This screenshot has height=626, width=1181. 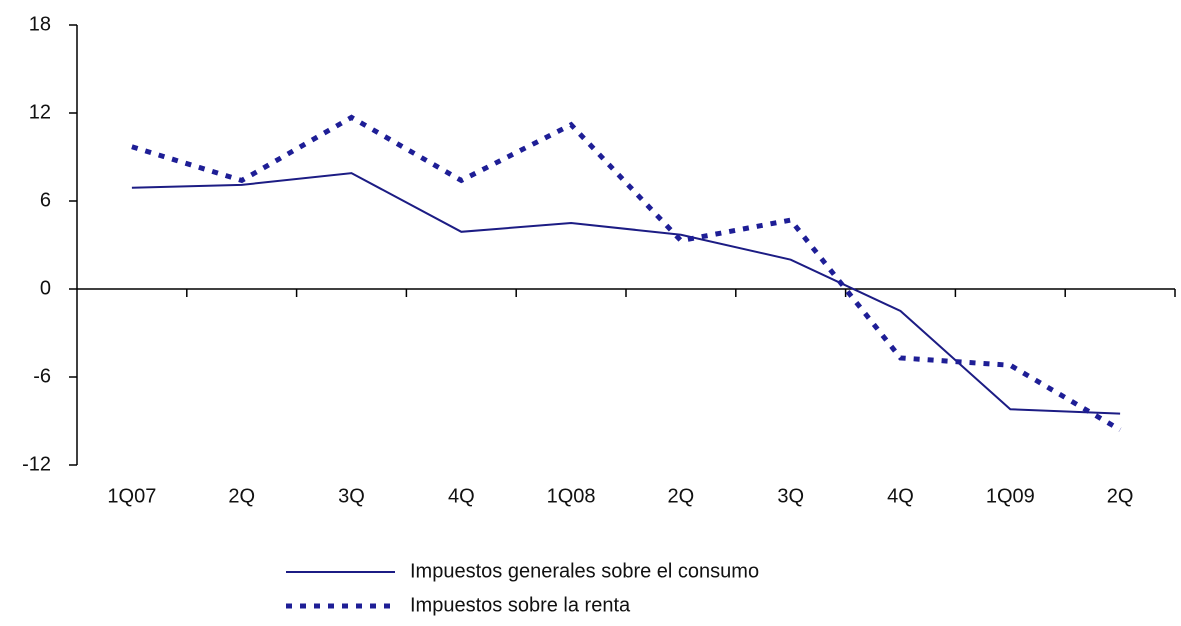 What do you see at coordinates (571, 496) in the screenshot?
I see `x-tick-label: 1Q08` at bounding box center [571, 496].